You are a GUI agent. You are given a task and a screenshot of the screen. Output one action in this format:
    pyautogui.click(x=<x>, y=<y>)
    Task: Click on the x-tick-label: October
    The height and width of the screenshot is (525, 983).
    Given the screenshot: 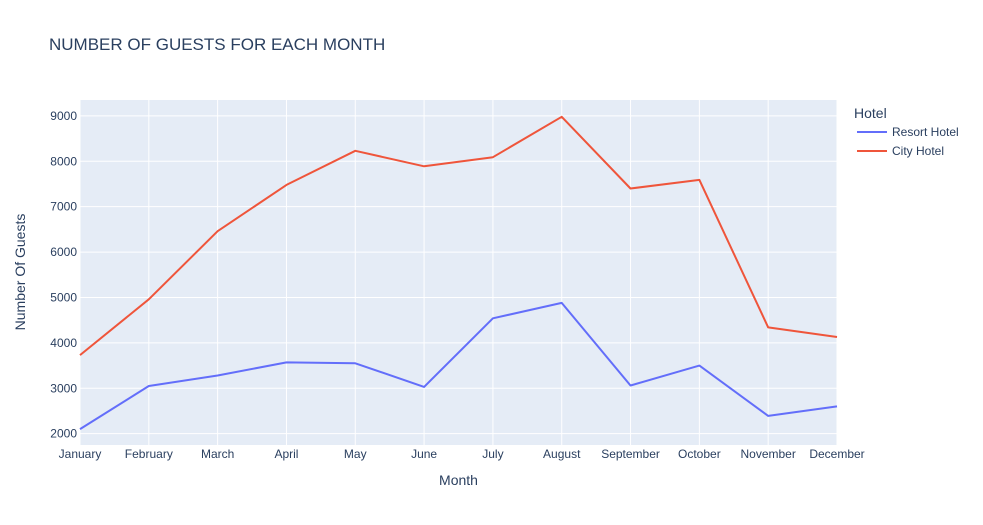 What is the action you would take?
    pyautogui.click(x=699, y=454)
    